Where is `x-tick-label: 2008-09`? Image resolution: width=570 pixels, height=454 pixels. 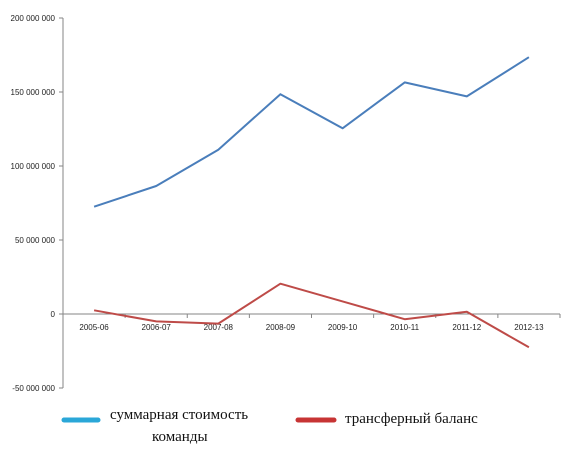 x-tick-label: 2008-09 is located at coordinates (281, 327).